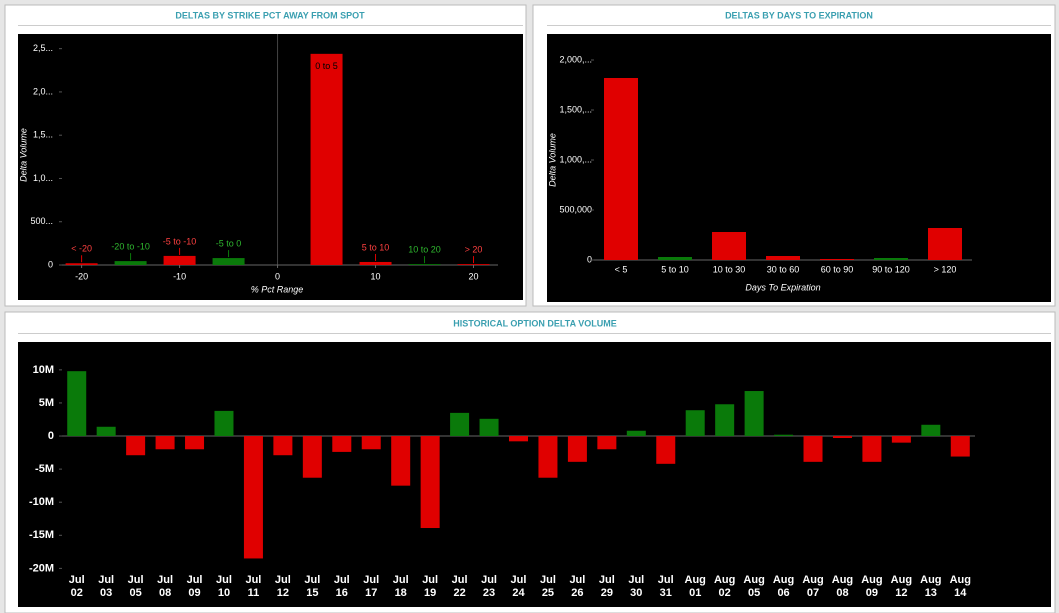 This screenshot has height=613, width=1059. I want to click on data-label: 10 to 20, so click(424, 250).